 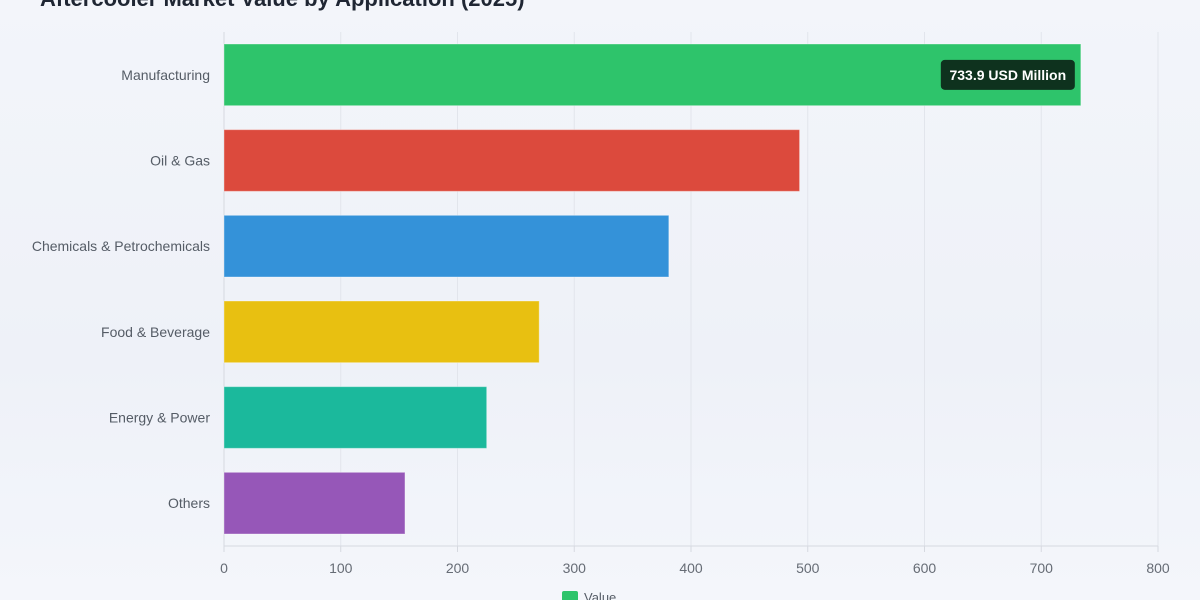 I want to click on legend-swatch, so click(x=570, y=595).